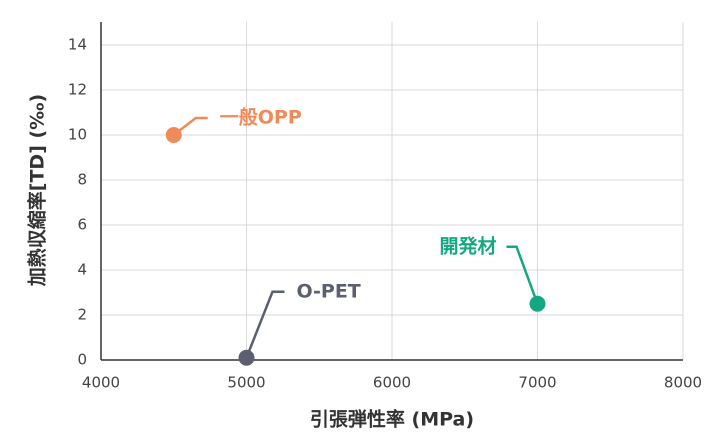 The image size is (716, 448). What do you see at coordinates (82, 225) in the screenshot?
I see `y-tick-label: 6` at bounding box center [82, 225].